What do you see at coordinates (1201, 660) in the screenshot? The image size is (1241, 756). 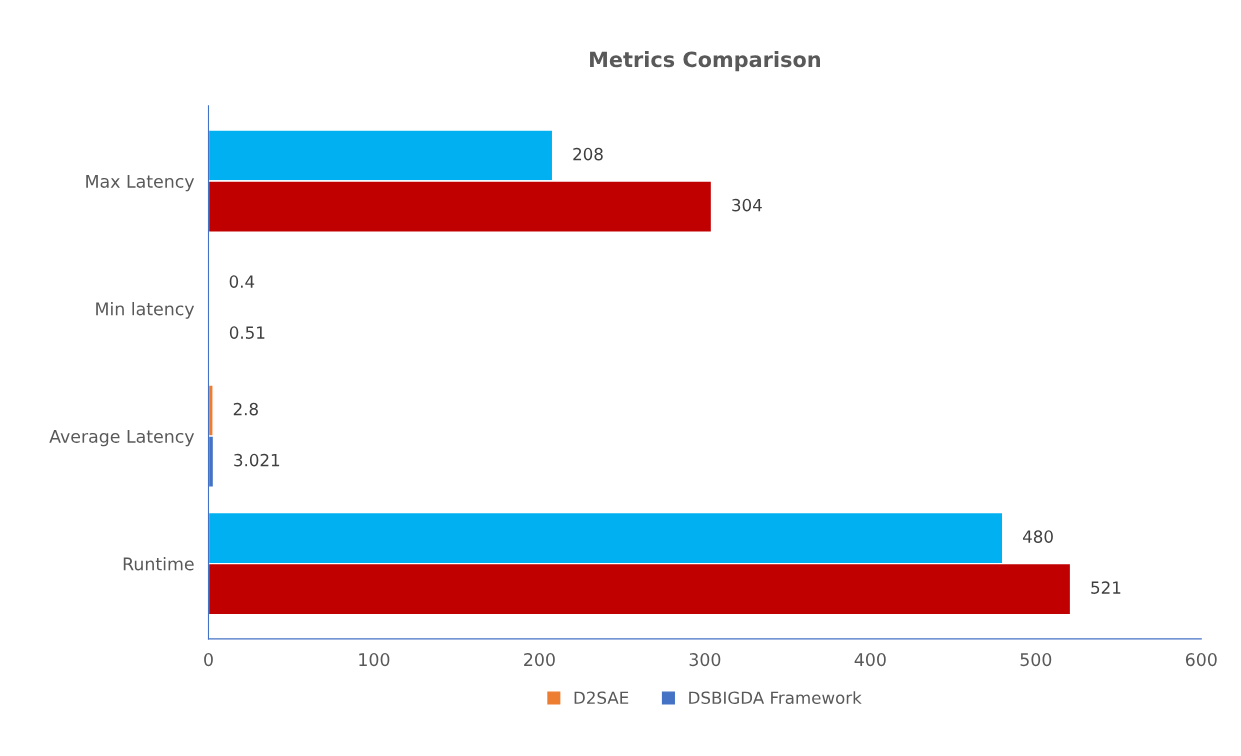 I see `x-tick-label: 600` at bounding box center [1201, 660].